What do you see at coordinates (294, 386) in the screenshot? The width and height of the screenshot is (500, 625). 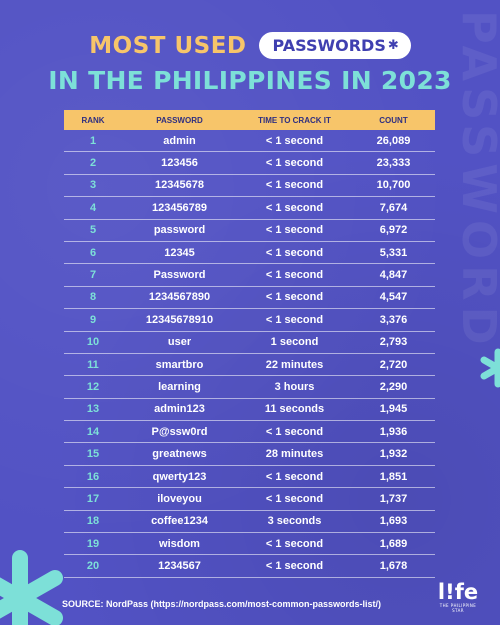 I see `time-cell: 3 hours` at bounding box center [294, 386].